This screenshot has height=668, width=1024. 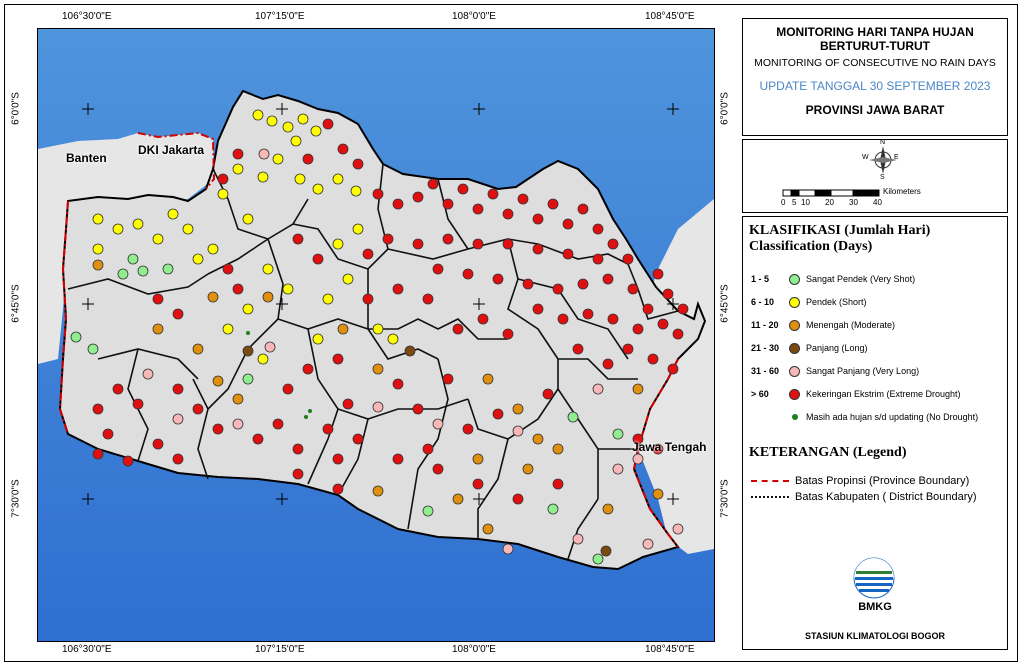 What do you see at coordinates (794, 202) in the screenshot?
I see `scale-tick-5: 5` at bounding box center [794, 202].